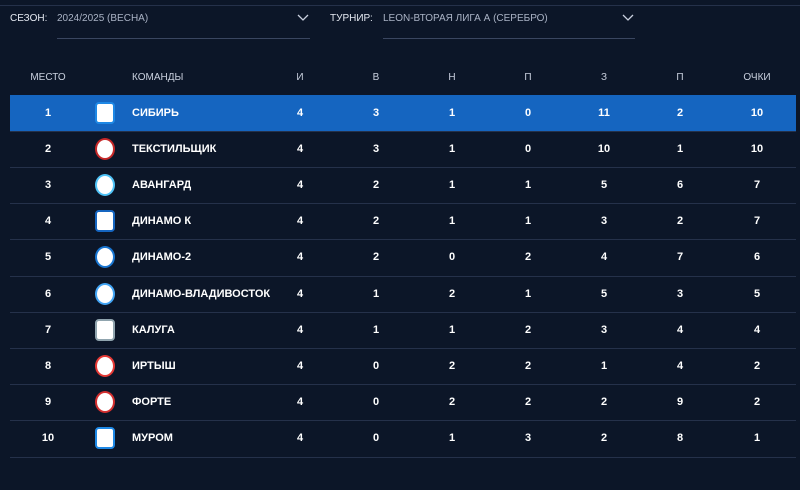 This screenshot has width=800, height=490. I want to click on team-name: МУРОМ, so click(152, 438).